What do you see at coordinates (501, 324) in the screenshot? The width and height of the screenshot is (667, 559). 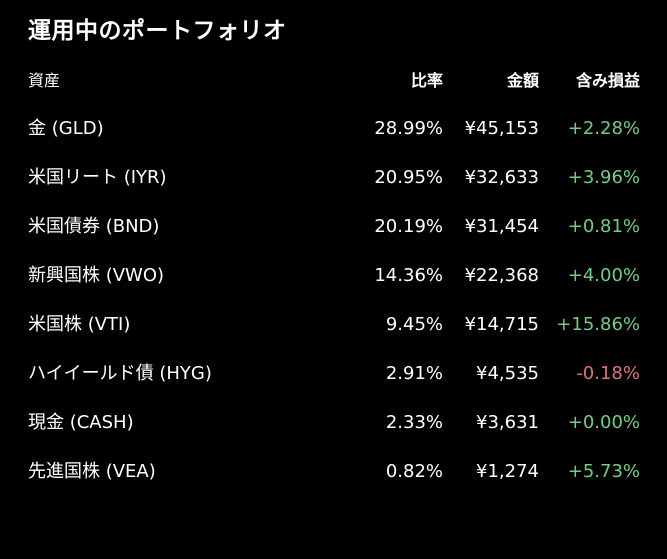 I see `asset-amount: ¥14,715` at bounding box center [501, 324].